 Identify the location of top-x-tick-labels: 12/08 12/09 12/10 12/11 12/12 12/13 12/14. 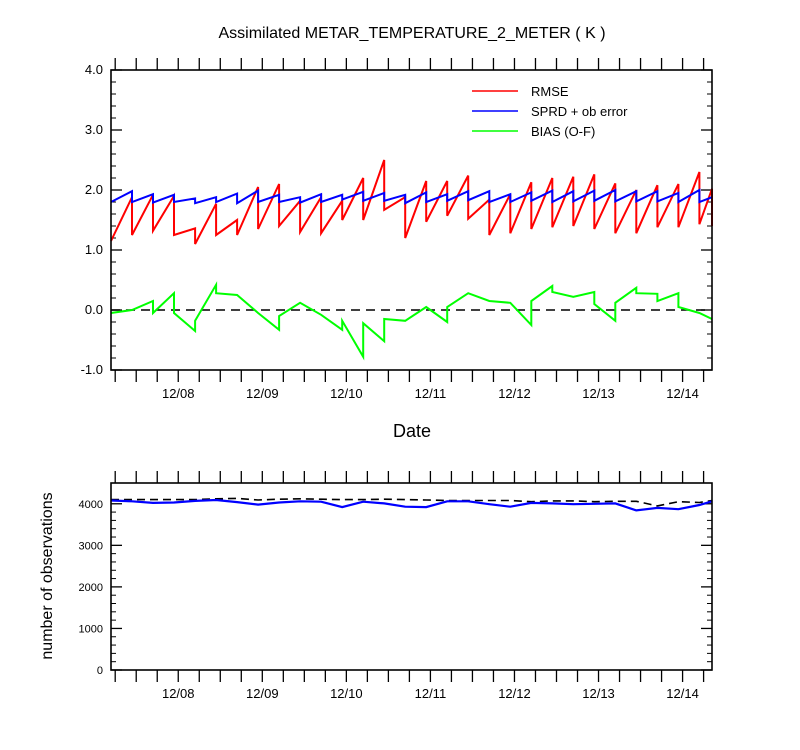
(430, 393).